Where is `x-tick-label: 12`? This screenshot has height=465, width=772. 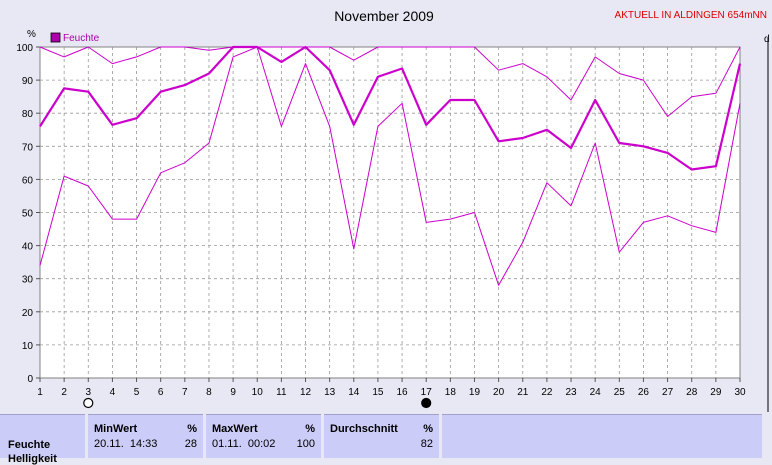 x-tick-label: 12 is located at coordinates (306, 392).